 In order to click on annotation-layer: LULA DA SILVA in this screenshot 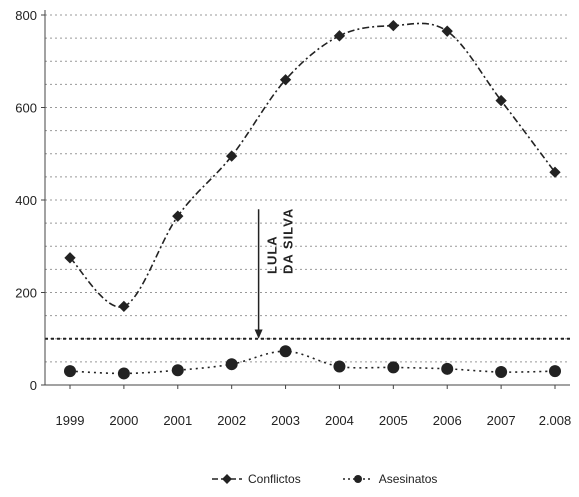, I will do `click(275, 273)`.